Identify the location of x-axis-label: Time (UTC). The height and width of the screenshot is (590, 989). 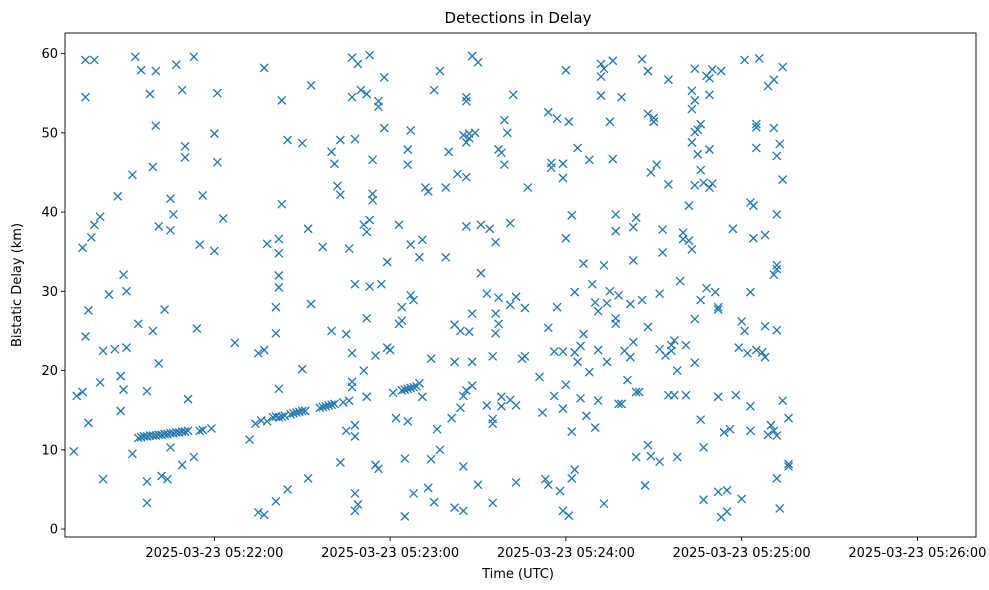
(517, 574).